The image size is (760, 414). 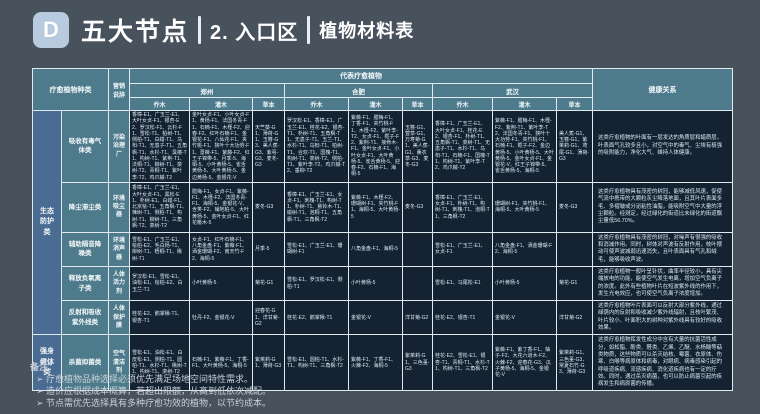 I want to click on header-pitch: 营销说辞, so click(x=119, y=89).